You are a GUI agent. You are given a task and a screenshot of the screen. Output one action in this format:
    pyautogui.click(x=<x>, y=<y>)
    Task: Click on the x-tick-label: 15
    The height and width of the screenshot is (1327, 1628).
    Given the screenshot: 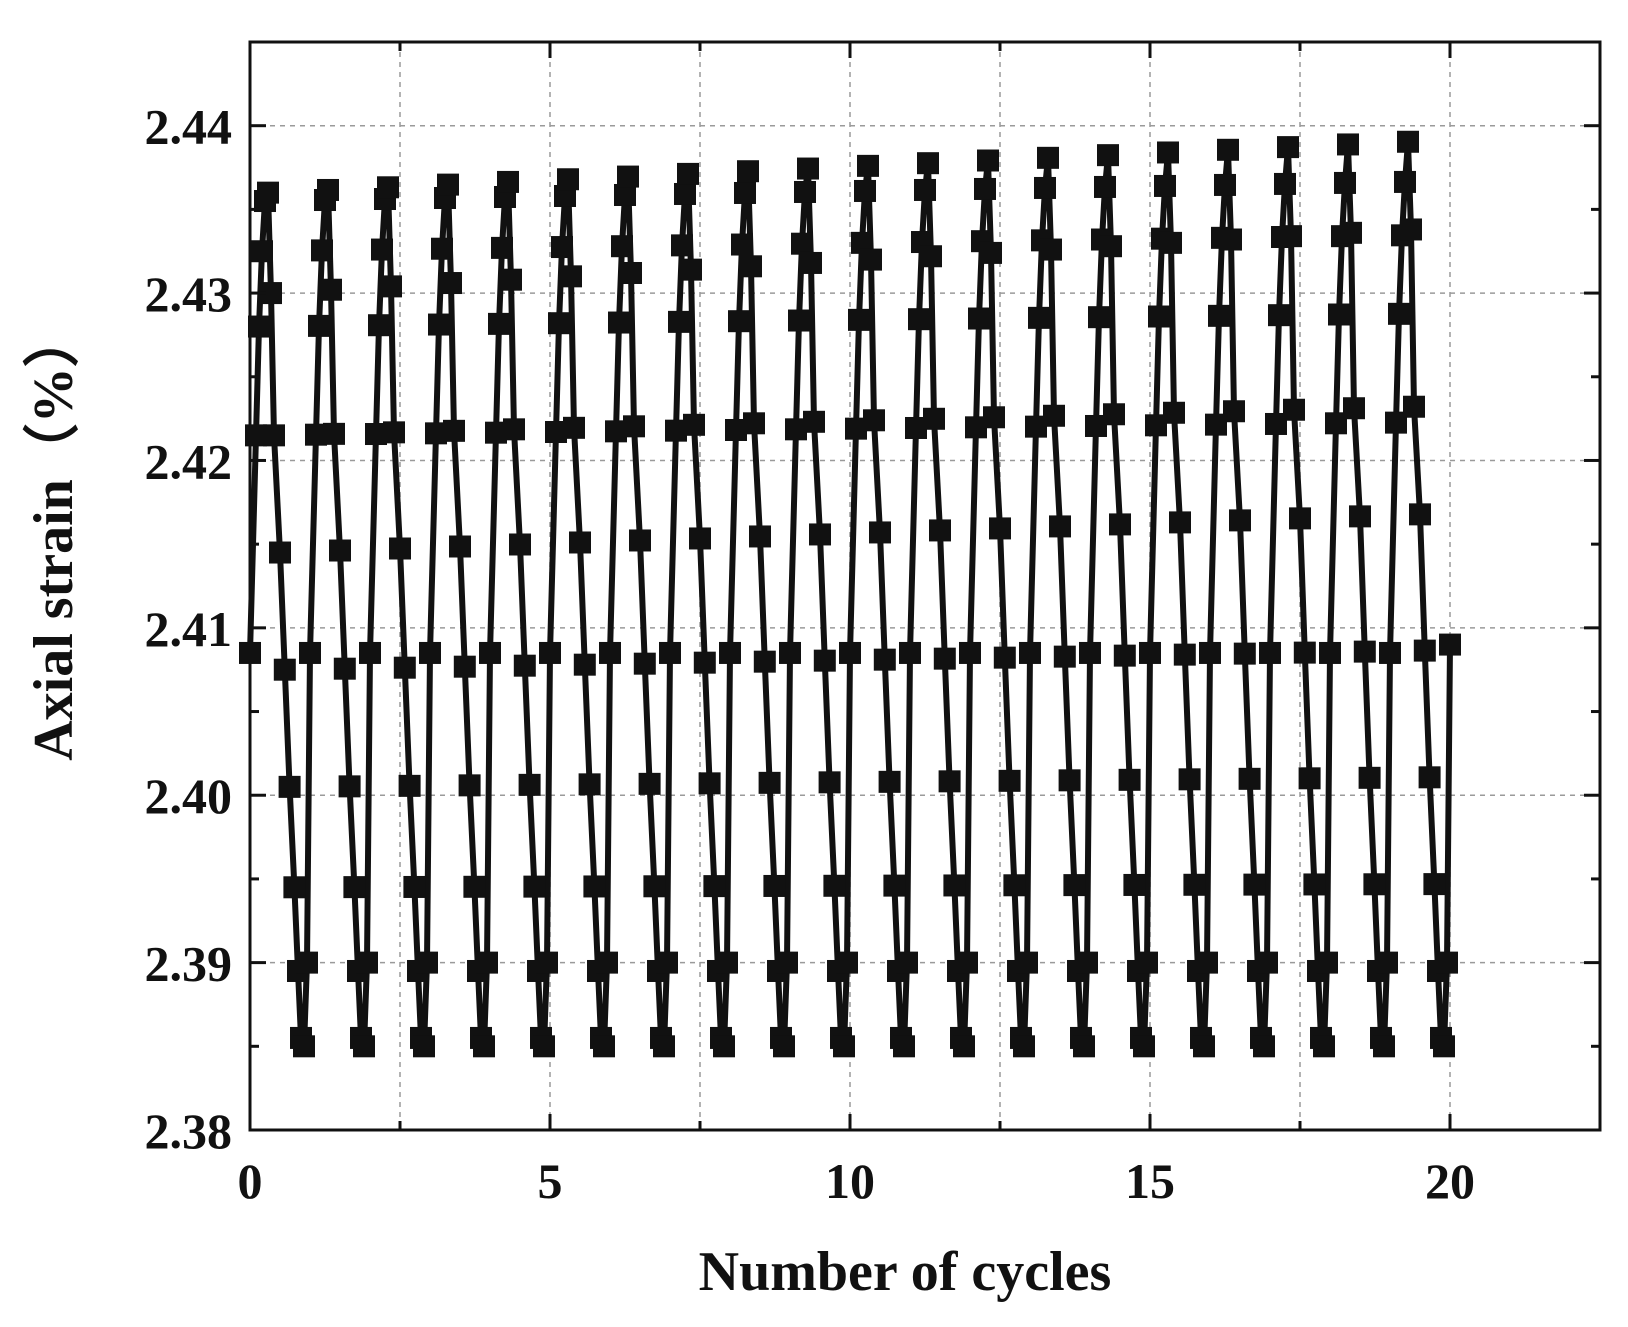 What is the action you would take?
    pyautogui.click(x=1150, y=1181)
    